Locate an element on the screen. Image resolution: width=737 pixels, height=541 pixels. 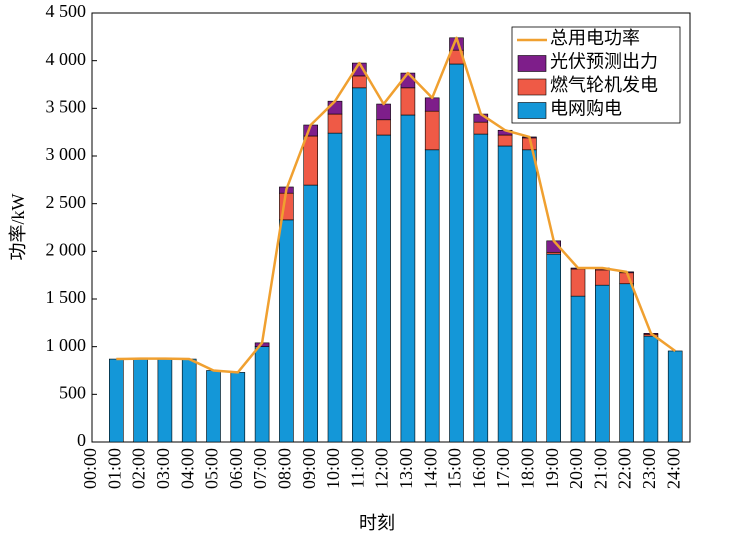
y-tick-label: 3 000 is located at coordinates (66, 154).